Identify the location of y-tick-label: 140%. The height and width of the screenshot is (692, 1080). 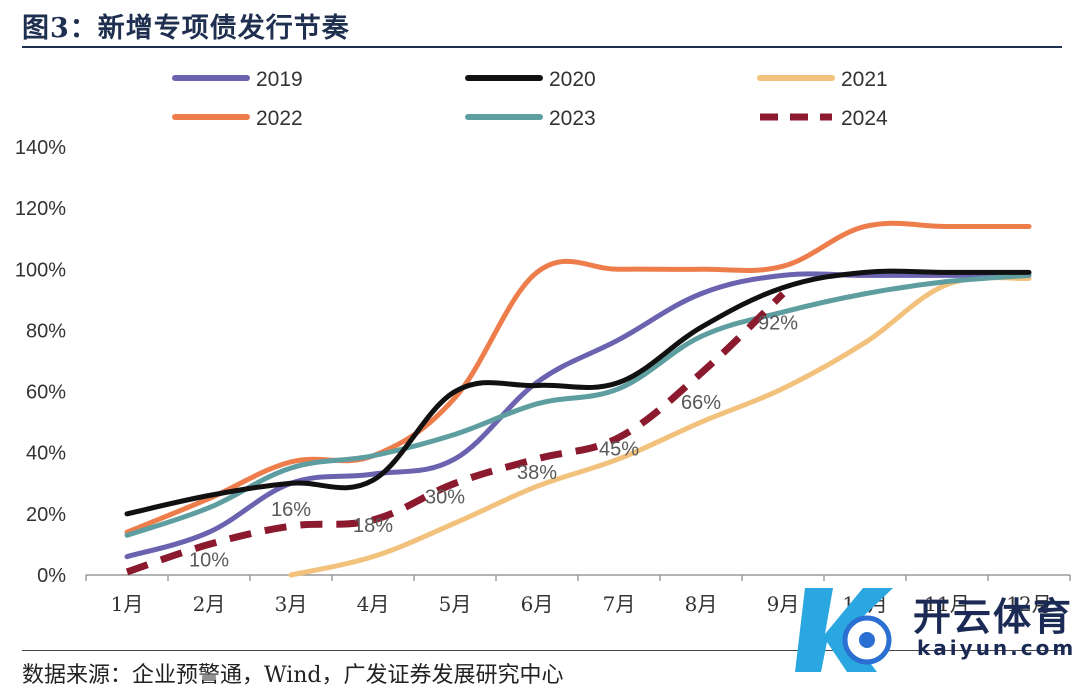
(40, 148).